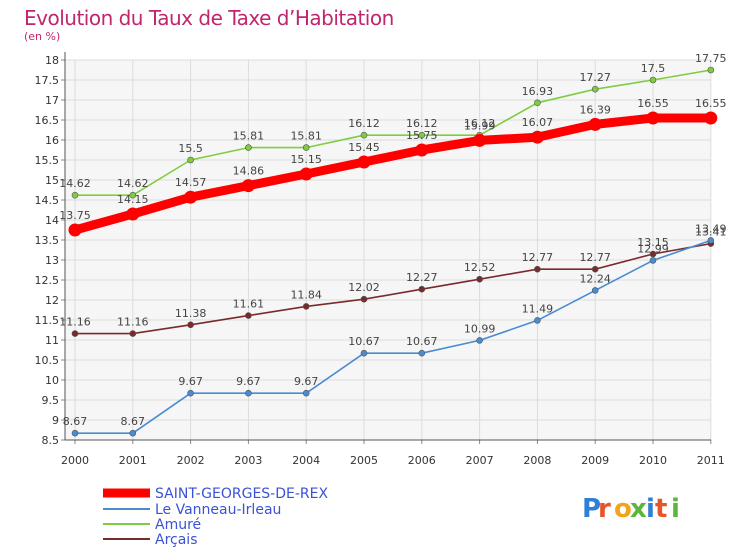 Image resolution: width=750 pixels, height=550 pixels. What do you see at coordinates (47, 160) in the screenshot?
I see `y-tick-label: 15.5` at bounding box center [47, 160].